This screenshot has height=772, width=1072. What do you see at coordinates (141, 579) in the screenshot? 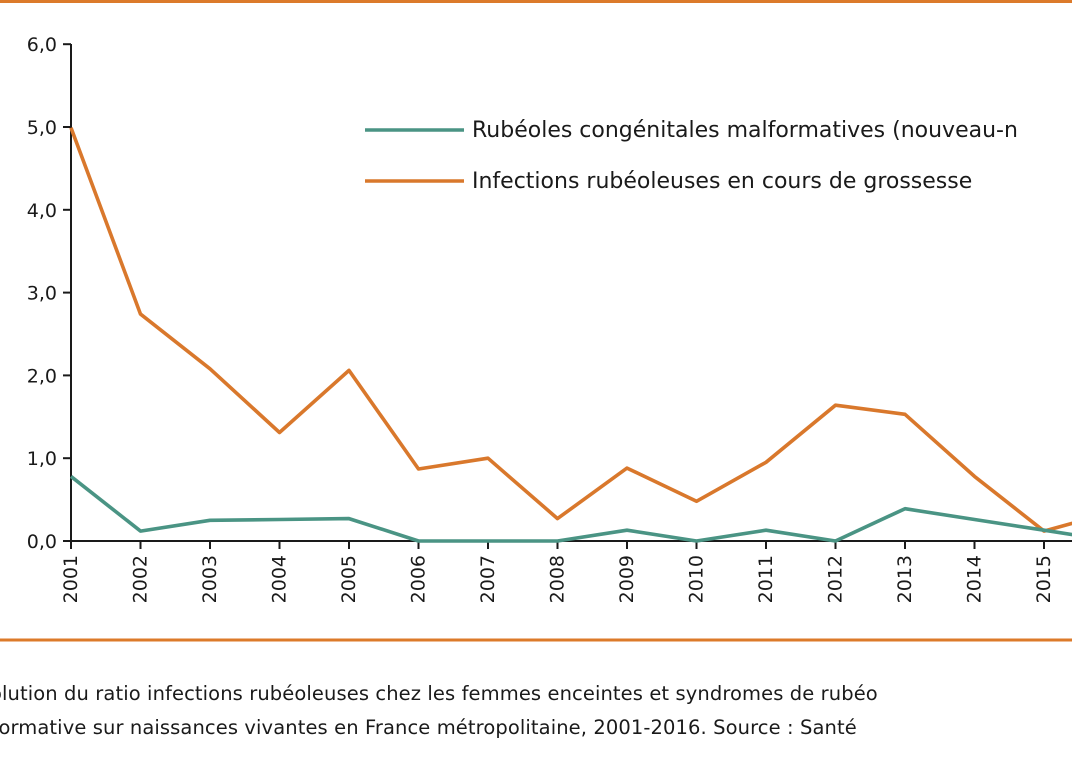
I see `x-tick-label: 2002` at bounding box center [141, 579].